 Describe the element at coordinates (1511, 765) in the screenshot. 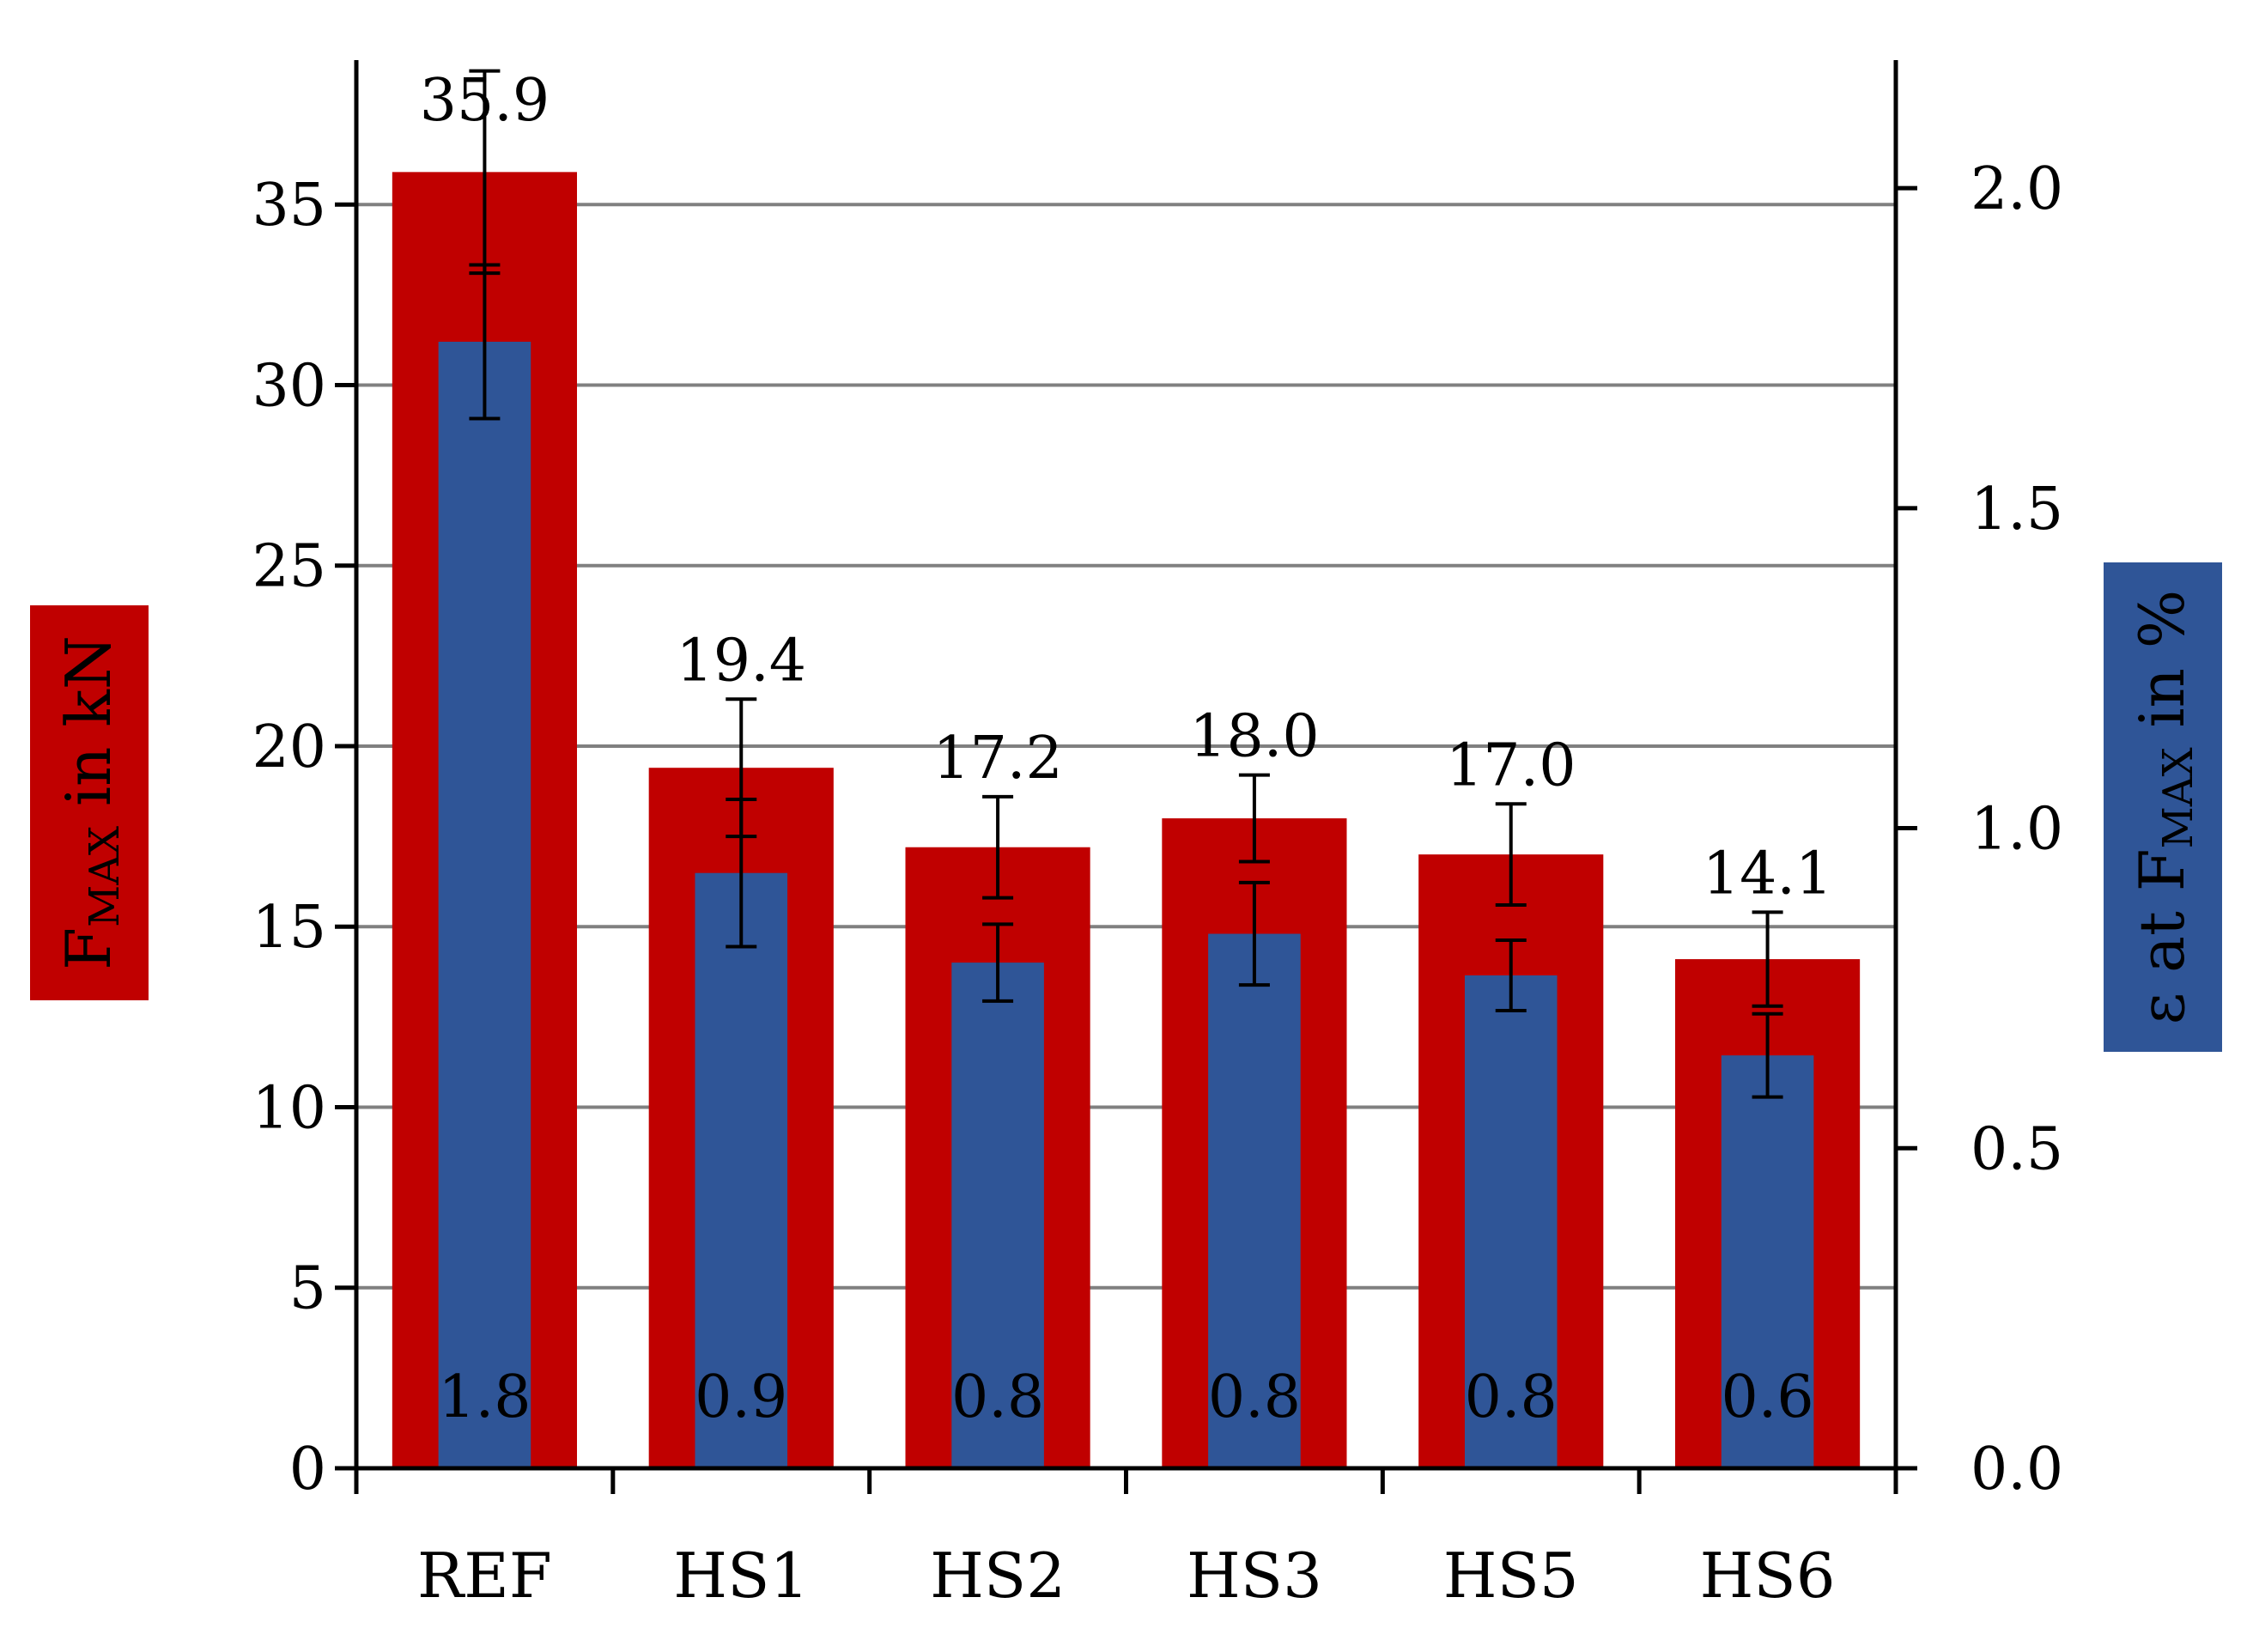

I see `data-label-fmax: 17.0` at that location.